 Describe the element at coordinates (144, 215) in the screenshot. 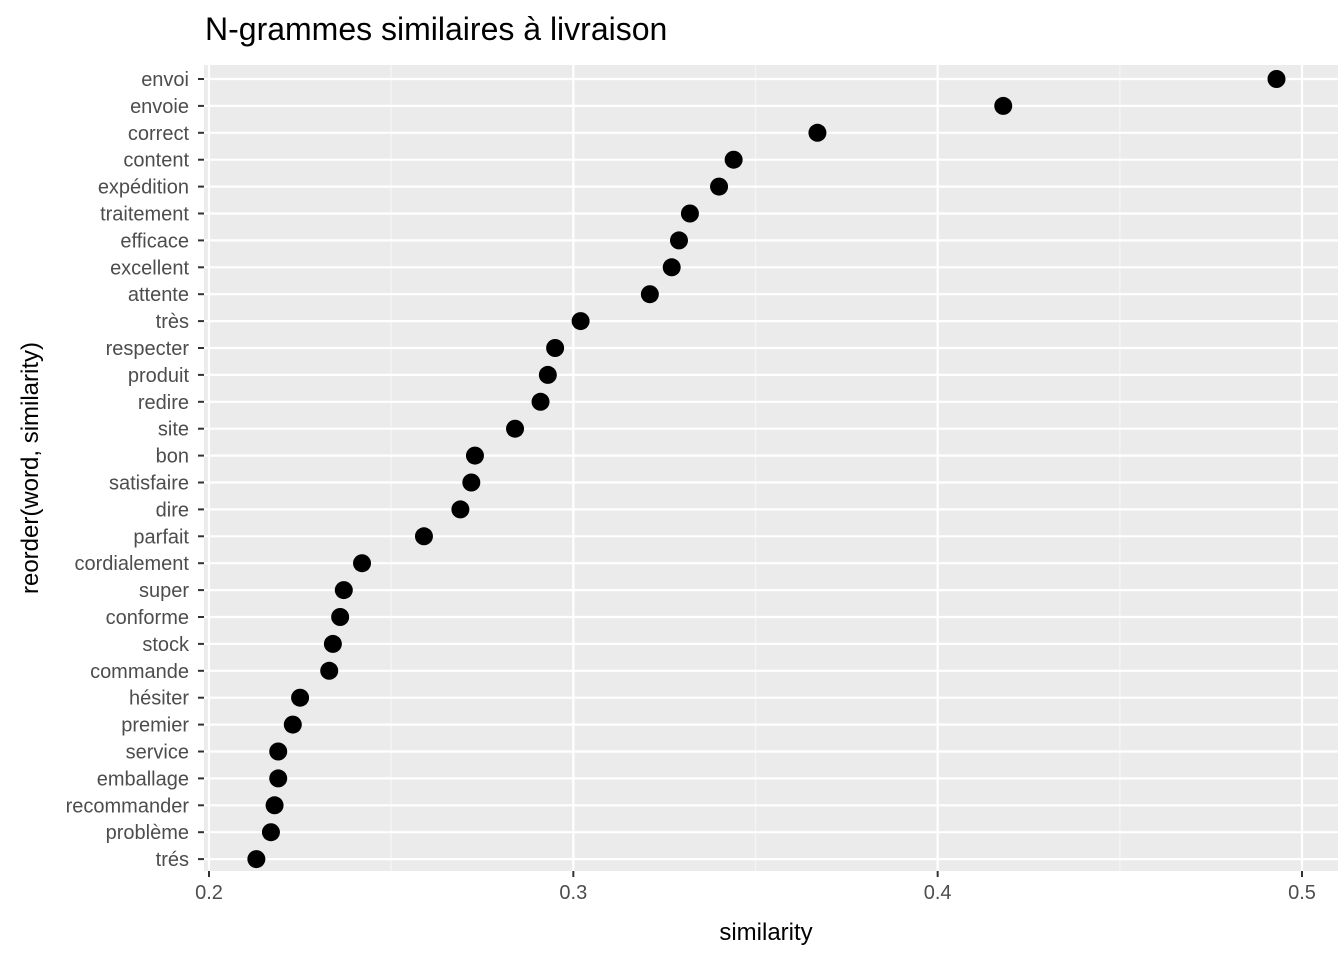

I see `y-tick-label: traitement` at that location.